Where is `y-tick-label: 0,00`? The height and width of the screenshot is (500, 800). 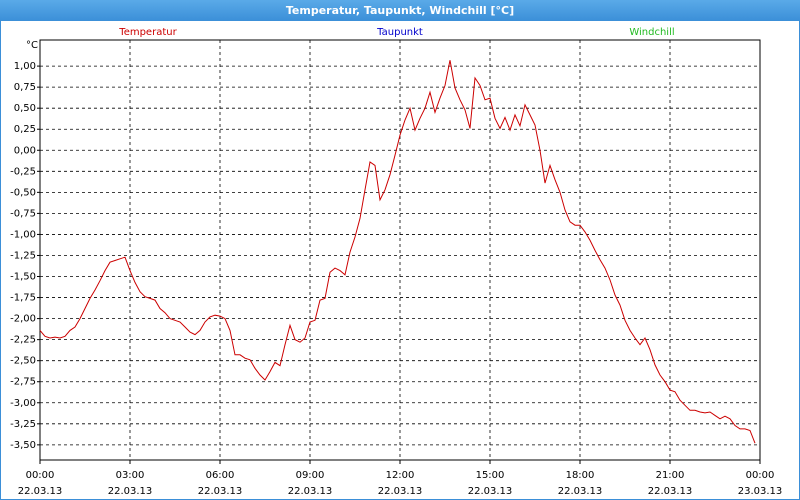 y-tick-label: 0,00 is located at coordinates (25, 150).